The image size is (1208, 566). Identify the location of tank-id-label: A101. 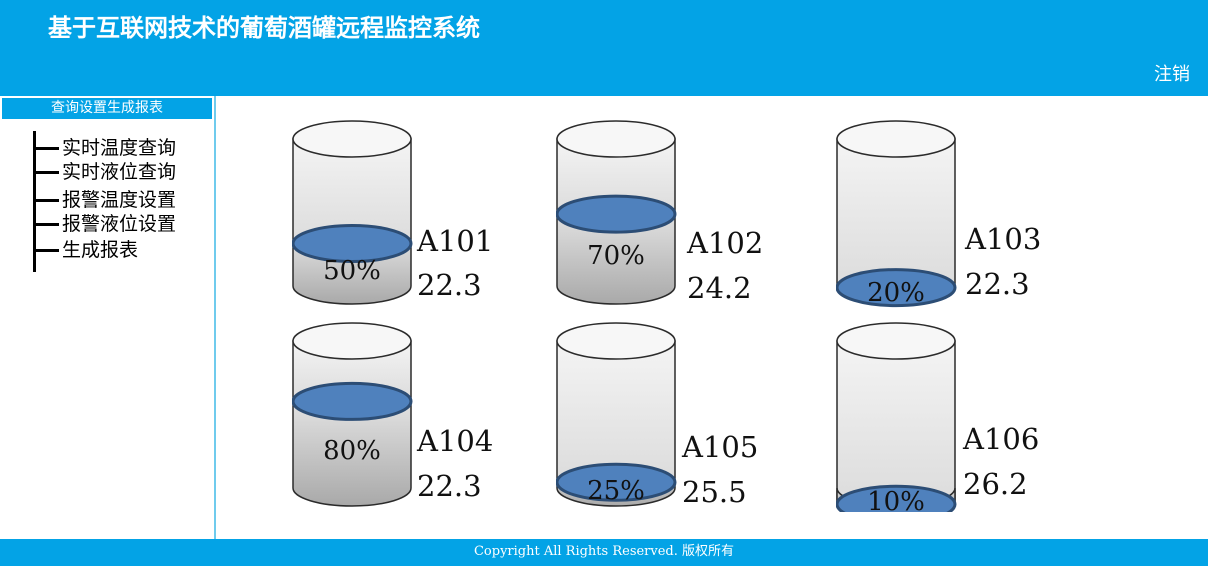
(455, 241).